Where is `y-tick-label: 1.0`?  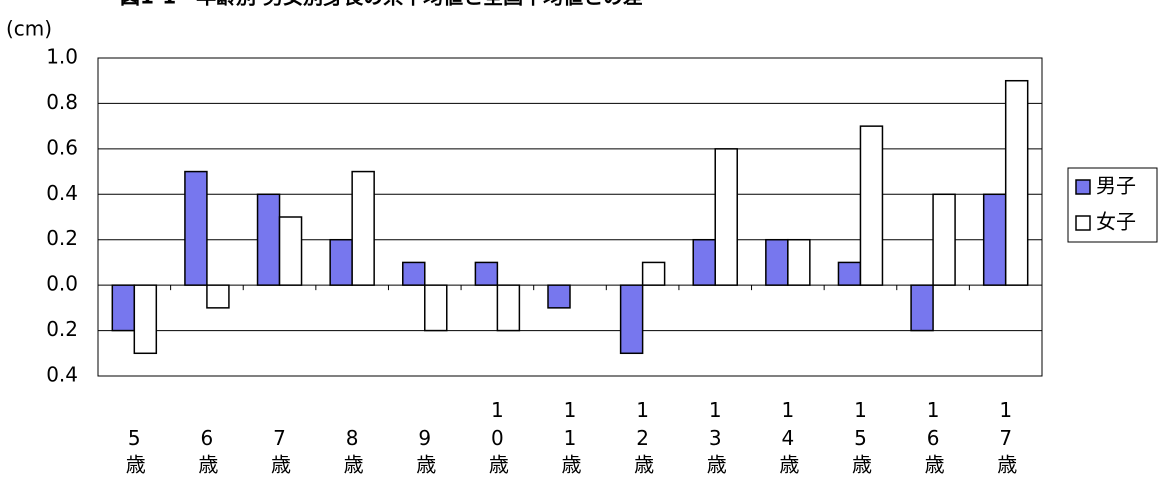
y-tick-label: 1.0 is located at coordinates (62, 57).